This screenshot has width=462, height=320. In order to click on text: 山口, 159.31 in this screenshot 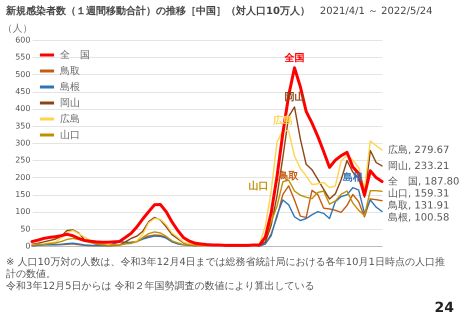, I will do `click(419, 194)`.